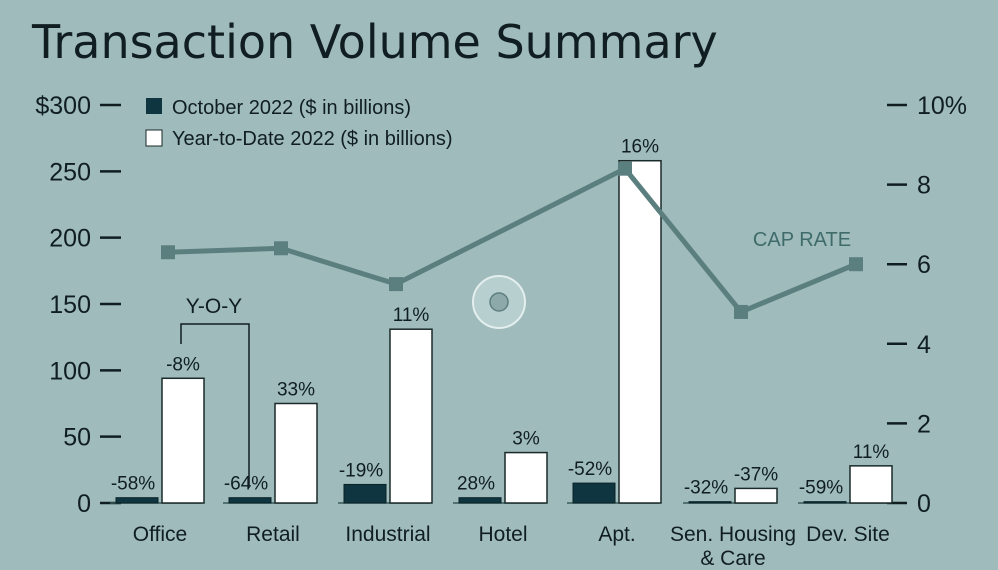 The width and height of the screenshot is (998, 570). Describe the element at coordinates (214, 306) in the screenshot. I see `yoy-annotation-label: Y-O-Y` at that location.